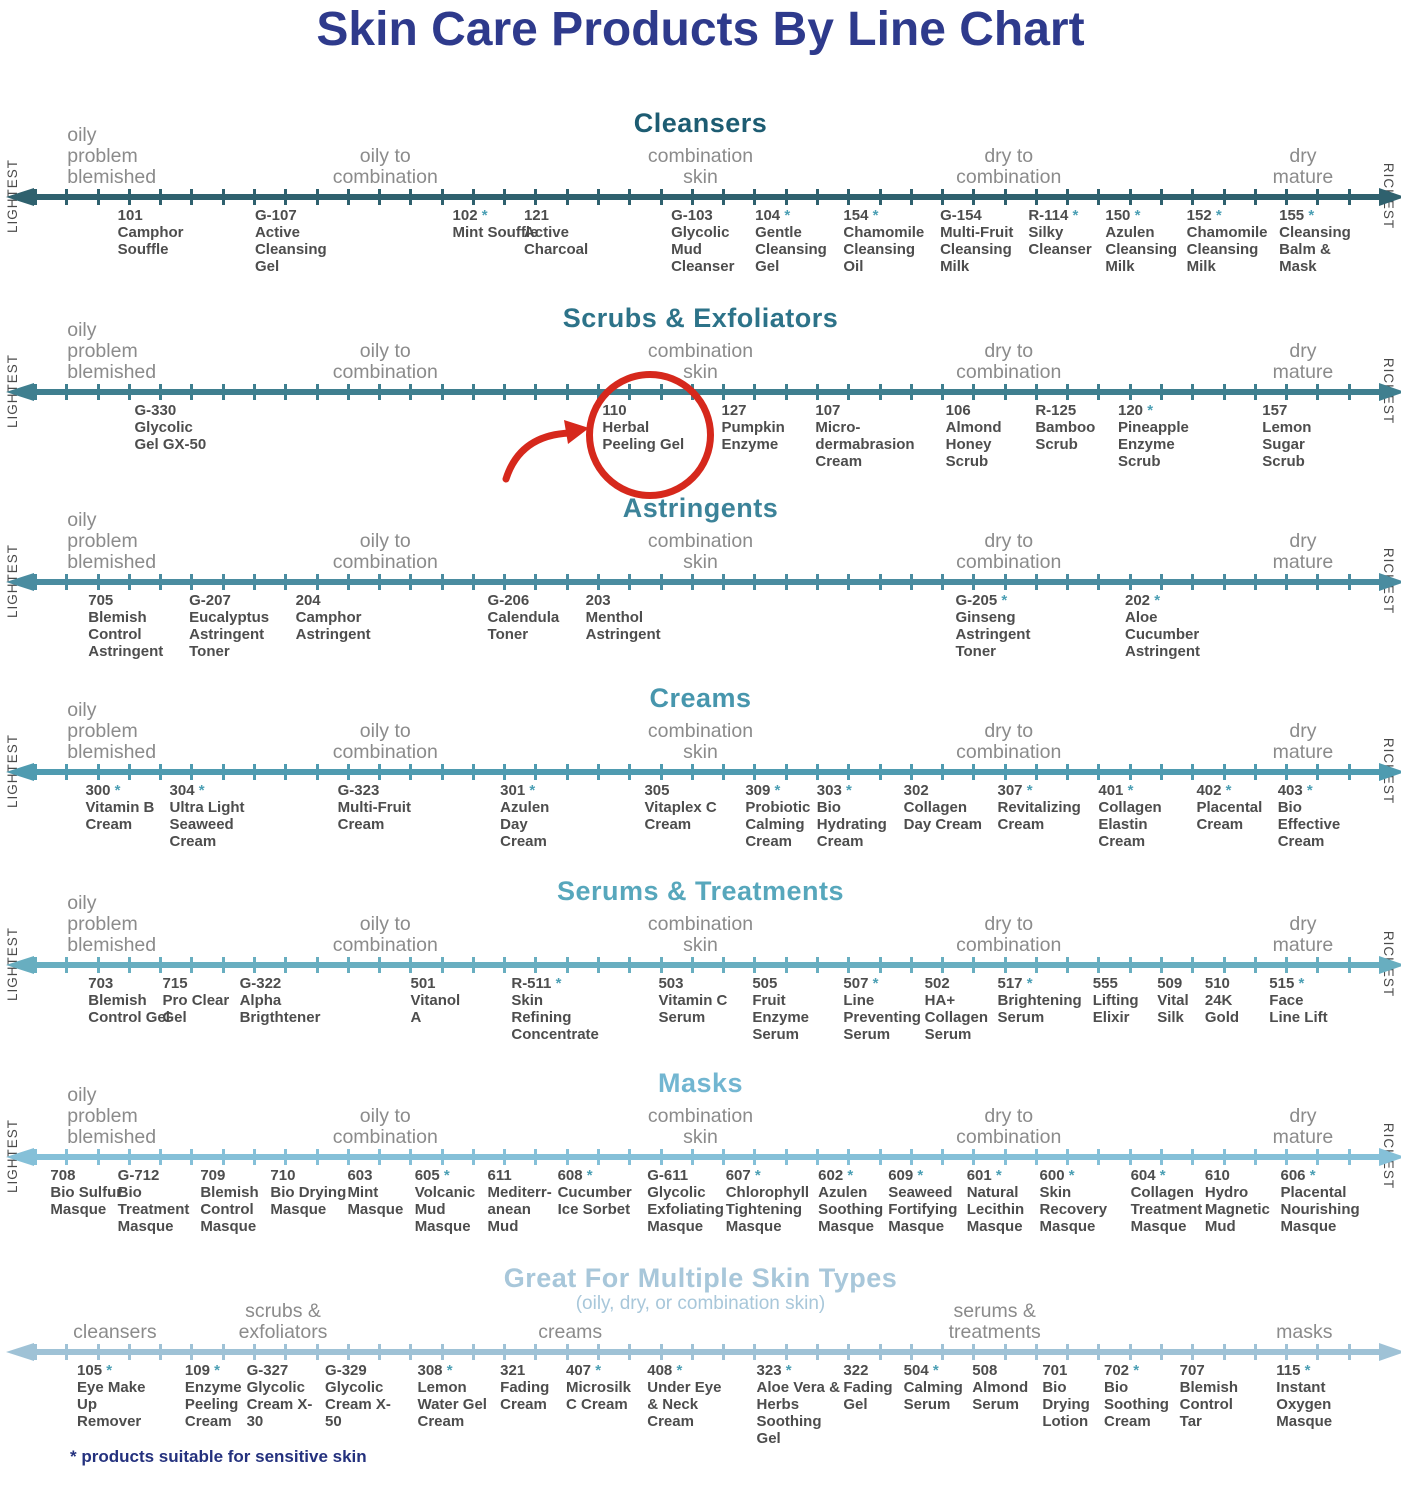 Image resolution: width=1401 pixels, height=1500 pixels. I want to click on product-item: G-206 Calendula Toner, so click(531, 617).